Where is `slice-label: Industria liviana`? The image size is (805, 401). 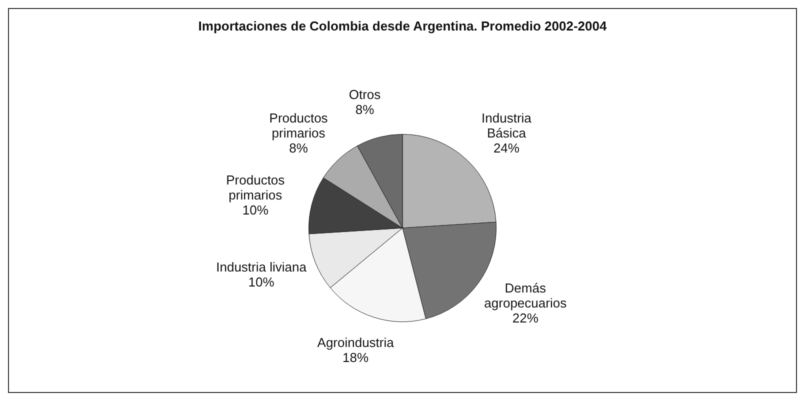
slice-label: Industria liviana is located at coordinates (262, 267).